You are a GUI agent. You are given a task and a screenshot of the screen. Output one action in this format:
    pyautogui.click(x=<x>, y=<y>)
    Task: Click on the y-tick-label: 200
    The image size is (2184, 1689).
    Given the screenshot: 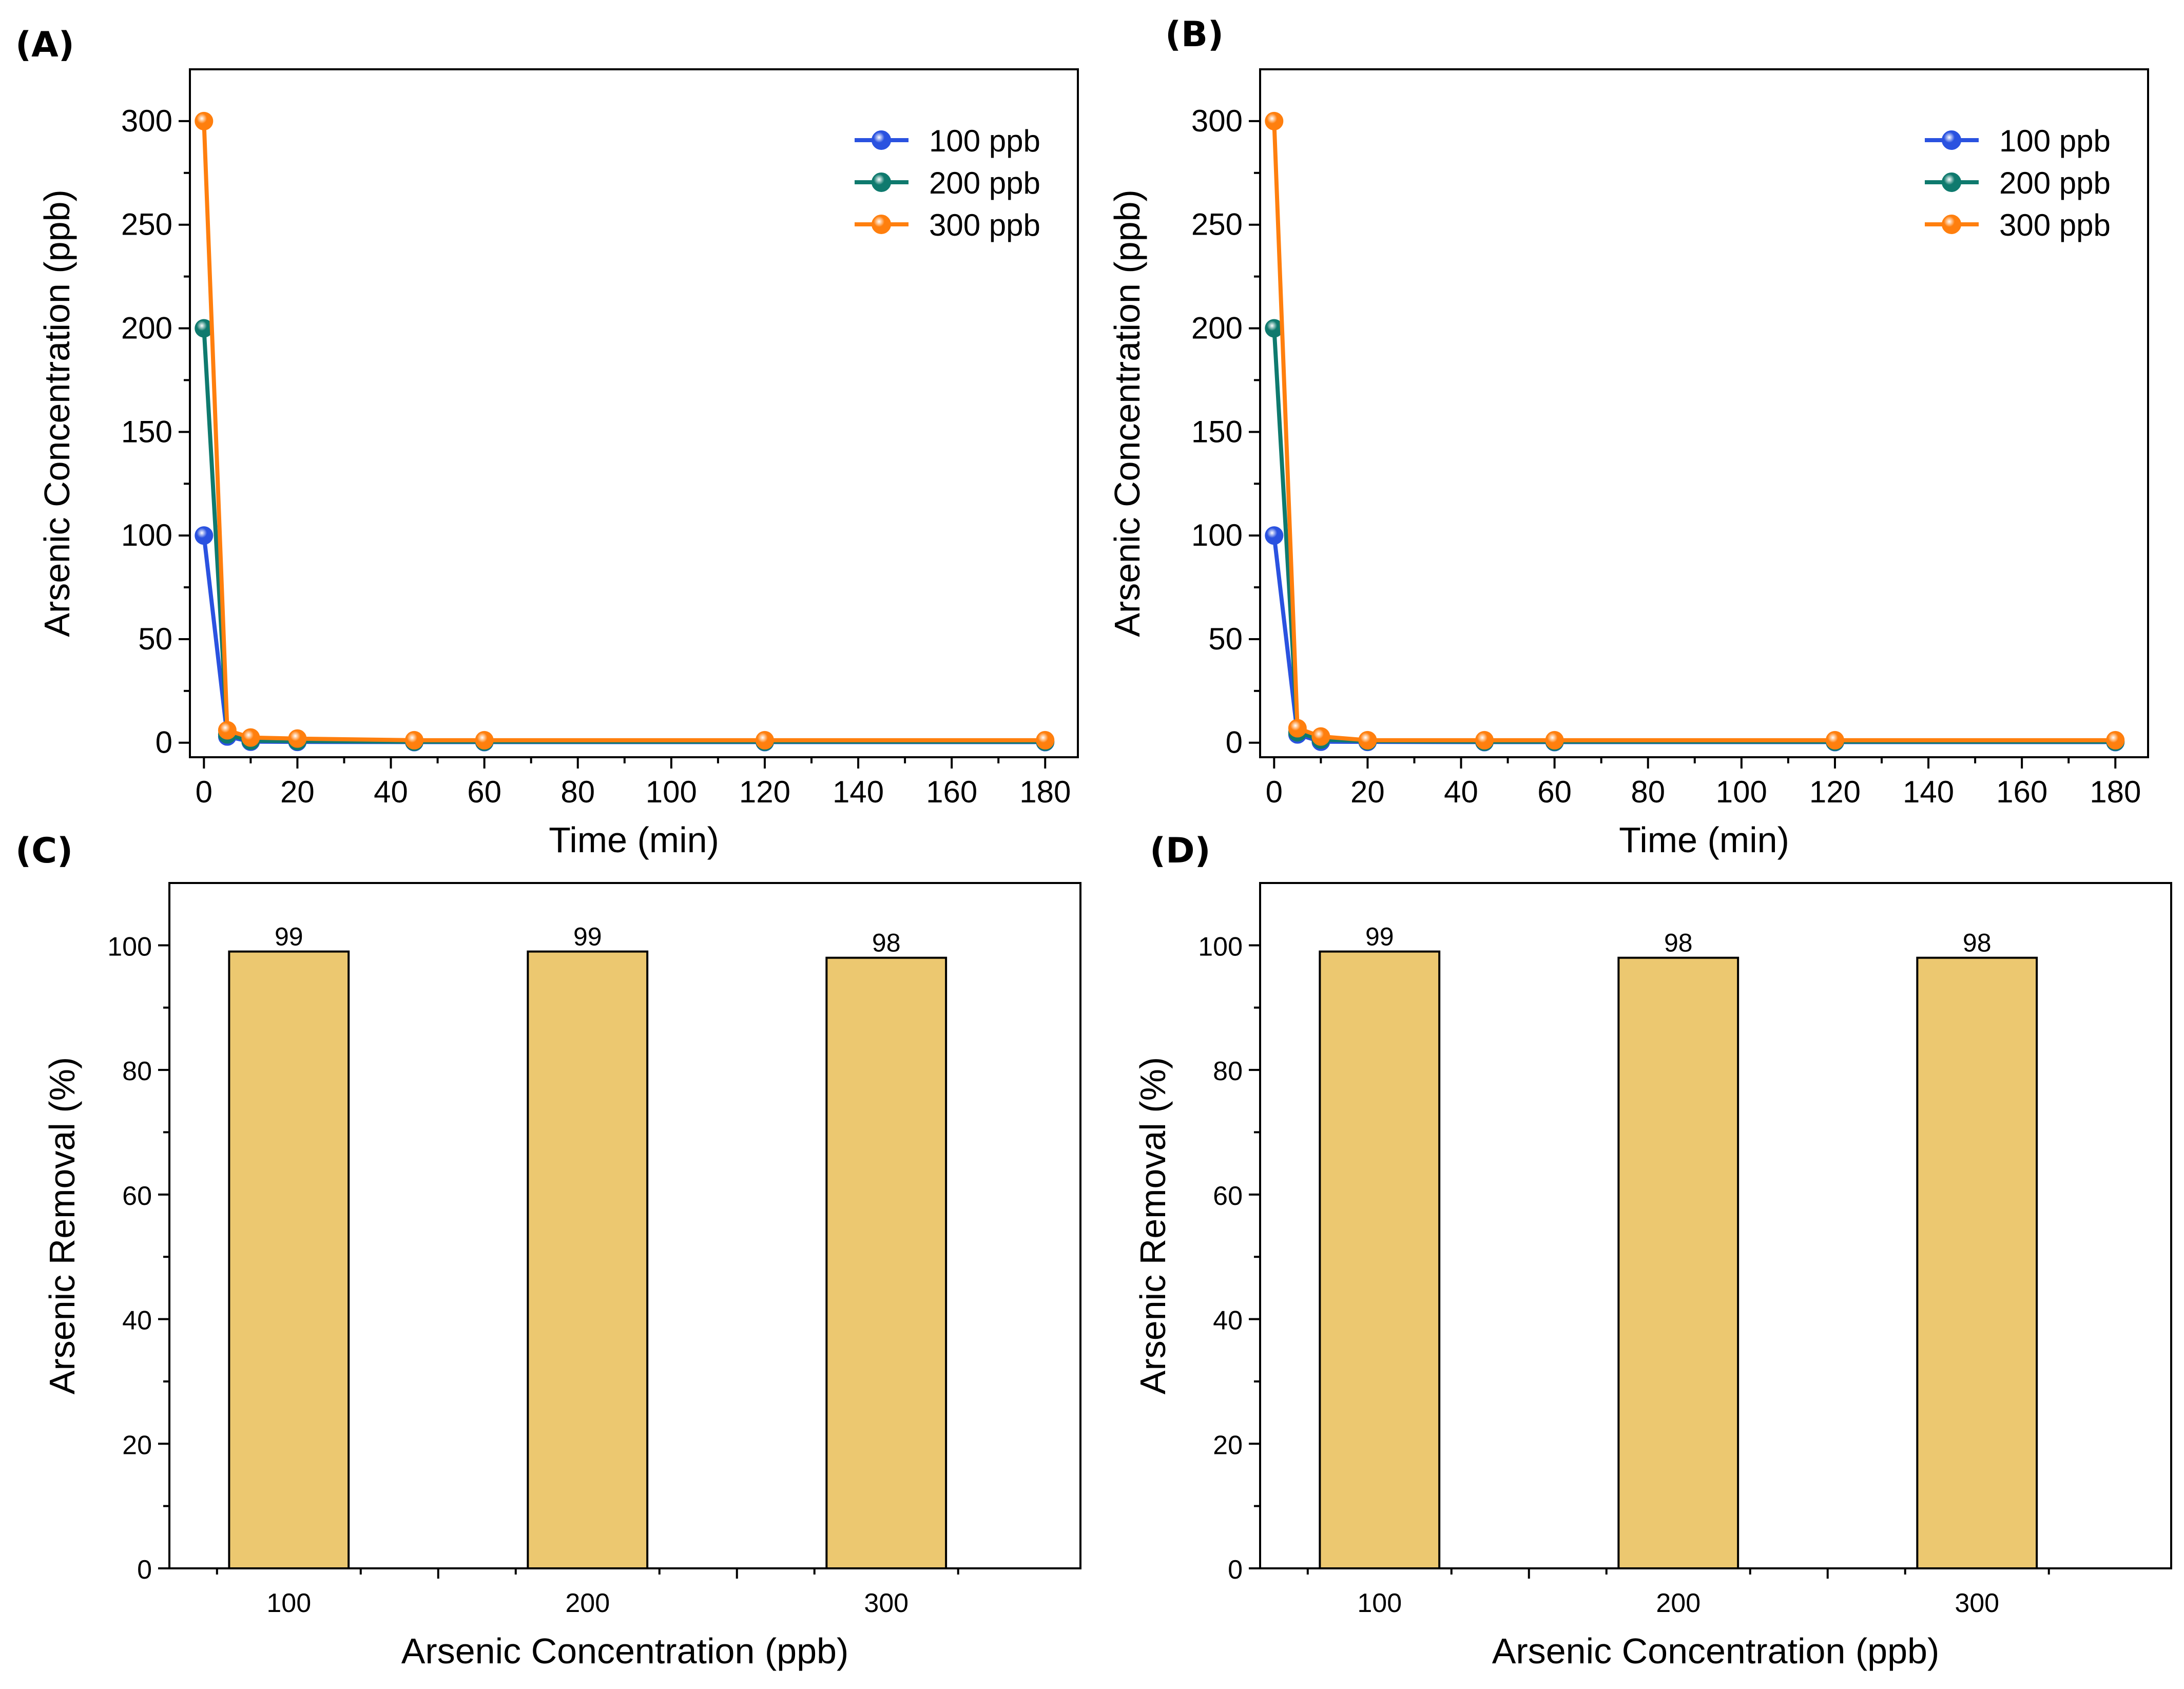 What is the action you would take?
    pyautogui.click(x=146, y=329)
    